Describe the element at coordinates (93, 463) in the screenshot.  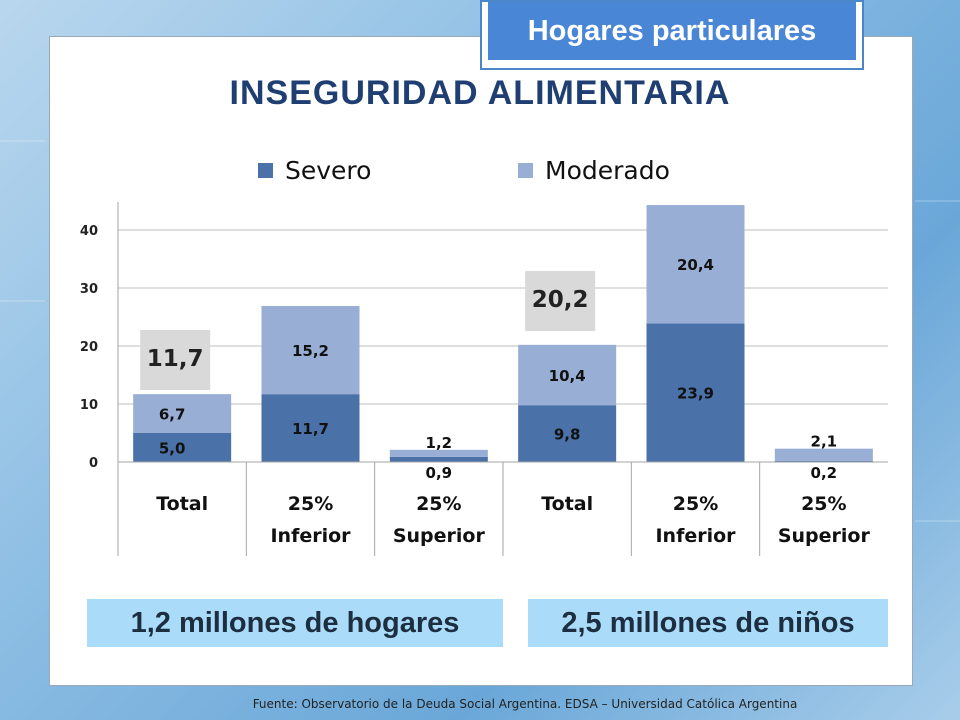
I see `y-tick-label: 0` at that location.